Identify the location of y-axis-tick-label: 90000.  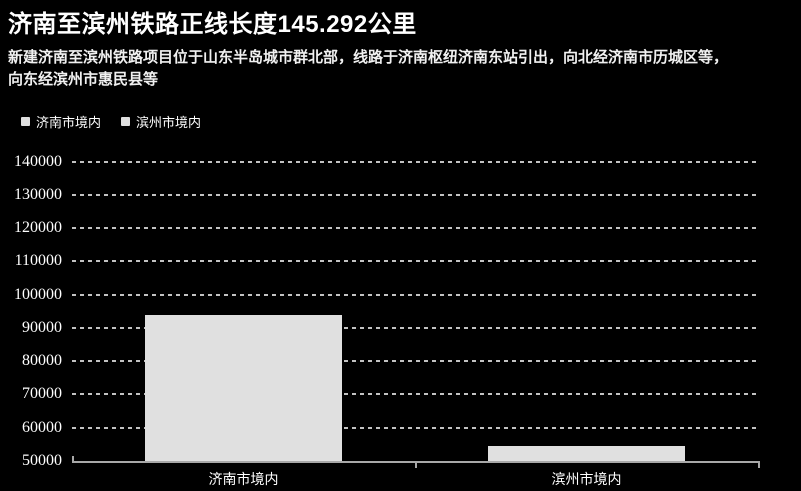
(42, 327).